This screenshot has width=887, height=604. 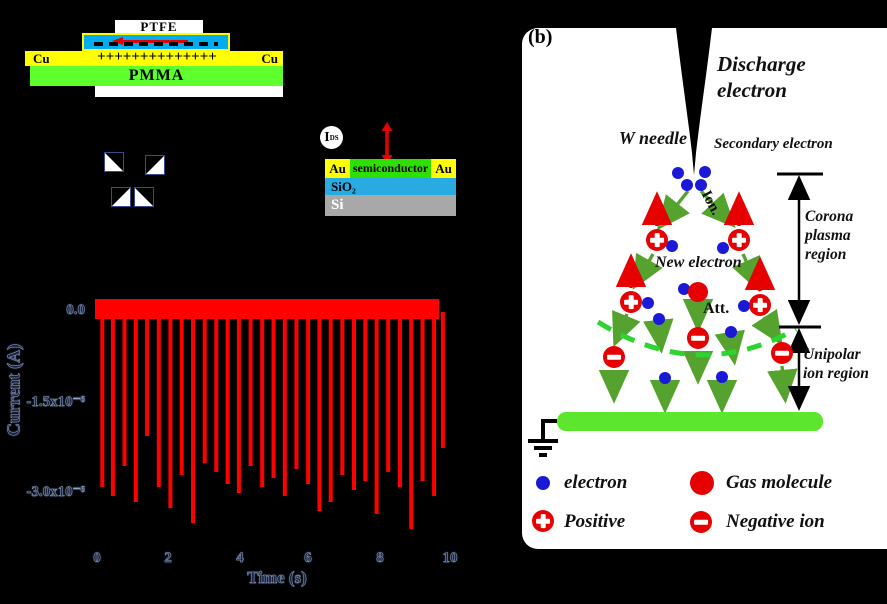 I want to click on gas-molecule-icon, so click(x=698, y=292).